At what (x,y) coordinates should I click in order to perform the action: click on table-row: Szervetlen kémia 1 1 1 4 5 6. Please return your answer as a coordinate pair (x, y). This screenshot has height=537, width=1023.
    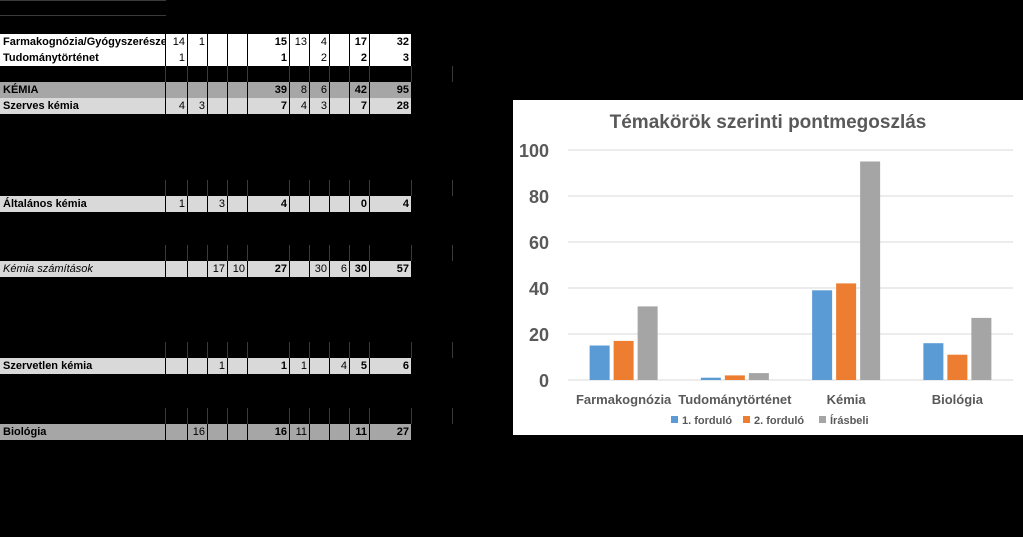
    Looking at the image, I should click on (226, 366).